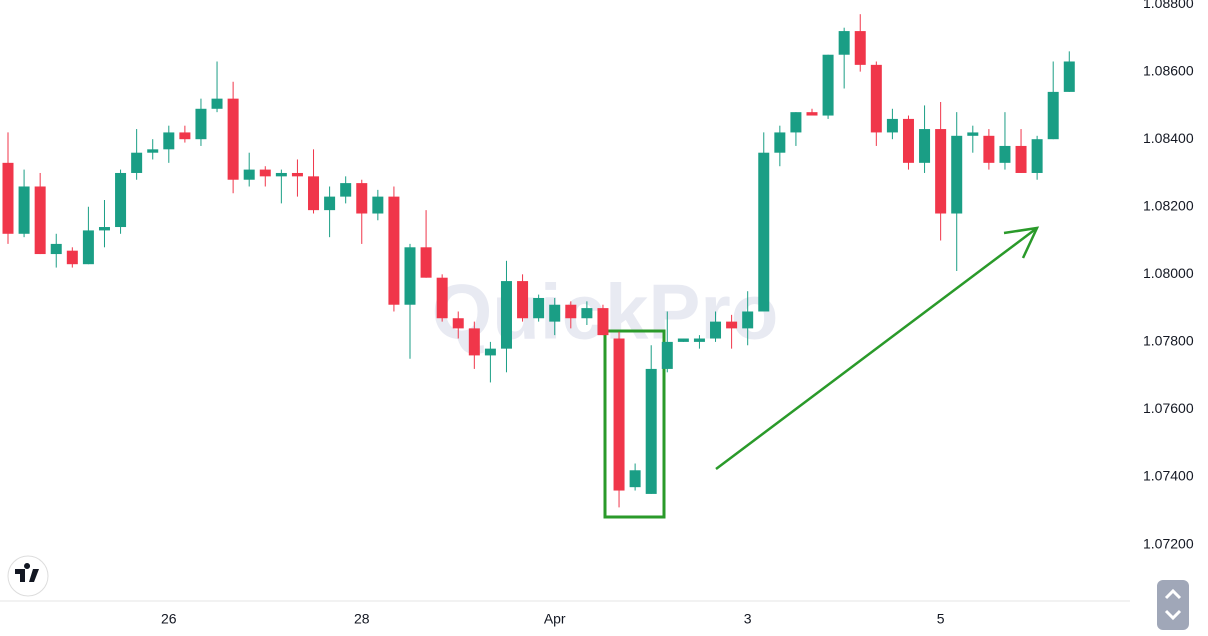 This screenshot has height=636, width=1208. I want to click on y-tick-label: 1.08200, so click(1168, 205).